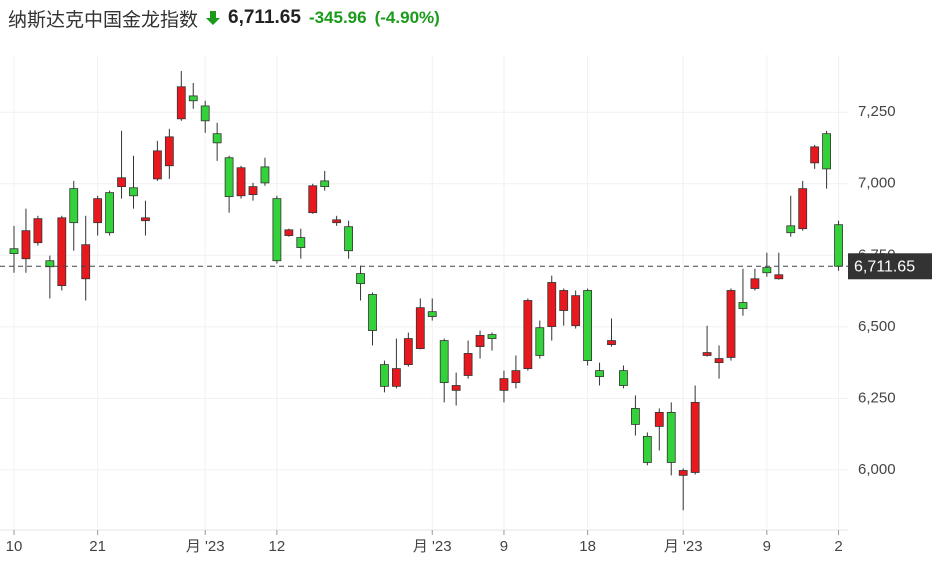 The width and height of the screenshot is (936, 561). Describe the element at coordinates (877, 469) in the screenshot. I see `y-tick-label: 6,000` at that location.